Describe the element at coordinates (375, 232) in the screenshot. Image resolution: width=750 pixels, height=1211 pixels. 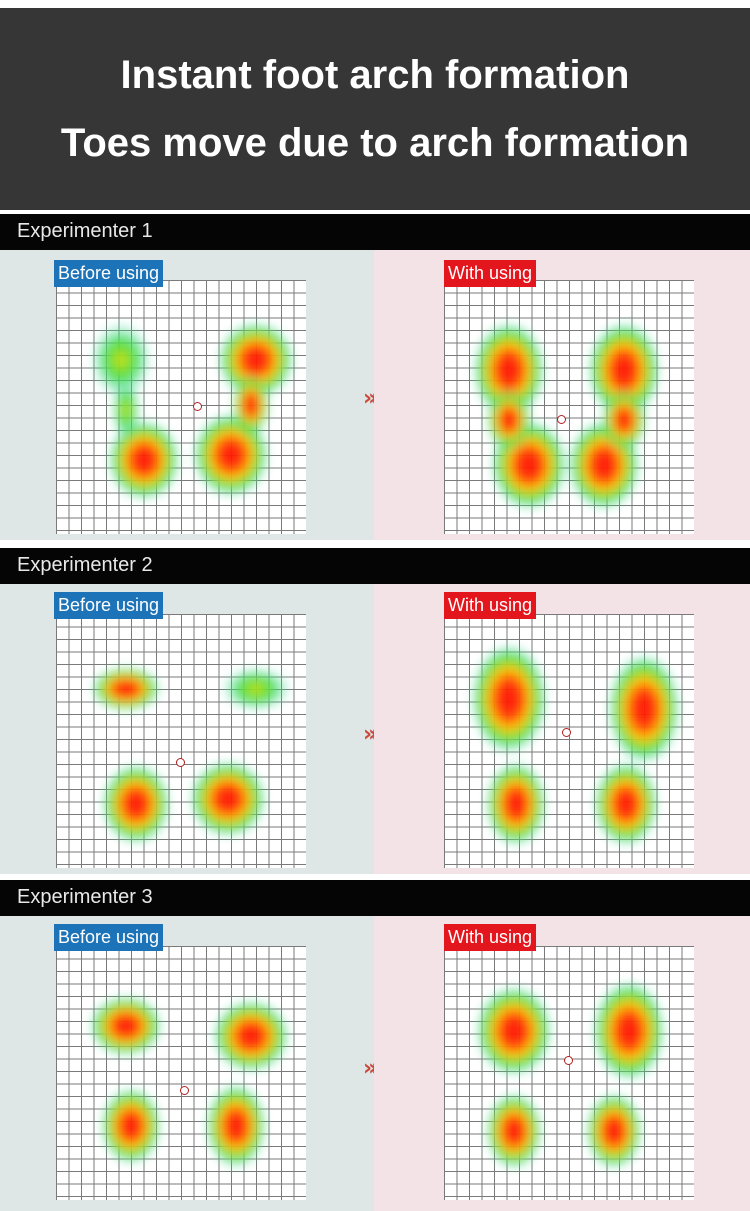
I see `section-title-bar: Experimenter 1` at that location.